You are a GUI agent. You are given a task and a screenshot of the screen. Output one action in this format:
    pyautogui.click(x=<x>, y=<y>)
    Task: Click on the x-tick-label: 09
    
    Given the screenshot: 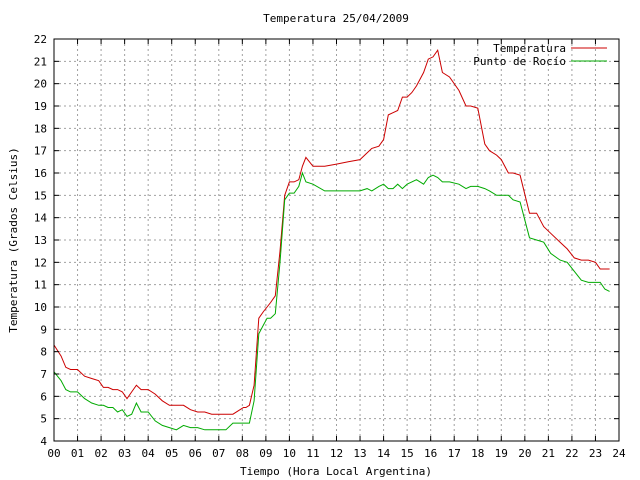 What is the action you would take?
    pyautogui.click(x=265, y=453)
    